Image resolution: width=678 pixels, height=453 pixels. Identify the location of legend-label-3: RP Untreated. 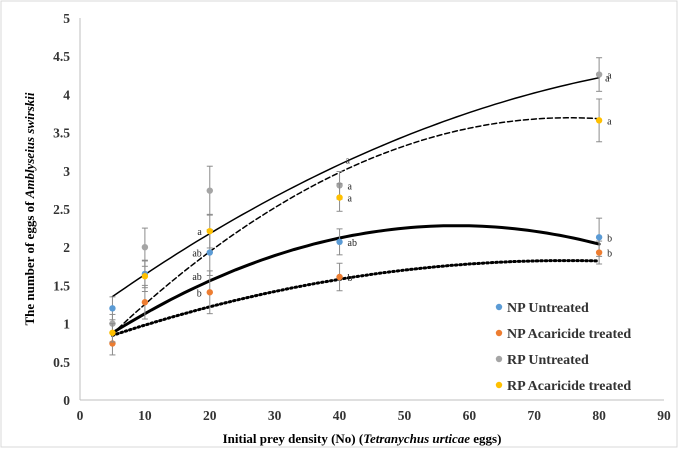
(548, 360).